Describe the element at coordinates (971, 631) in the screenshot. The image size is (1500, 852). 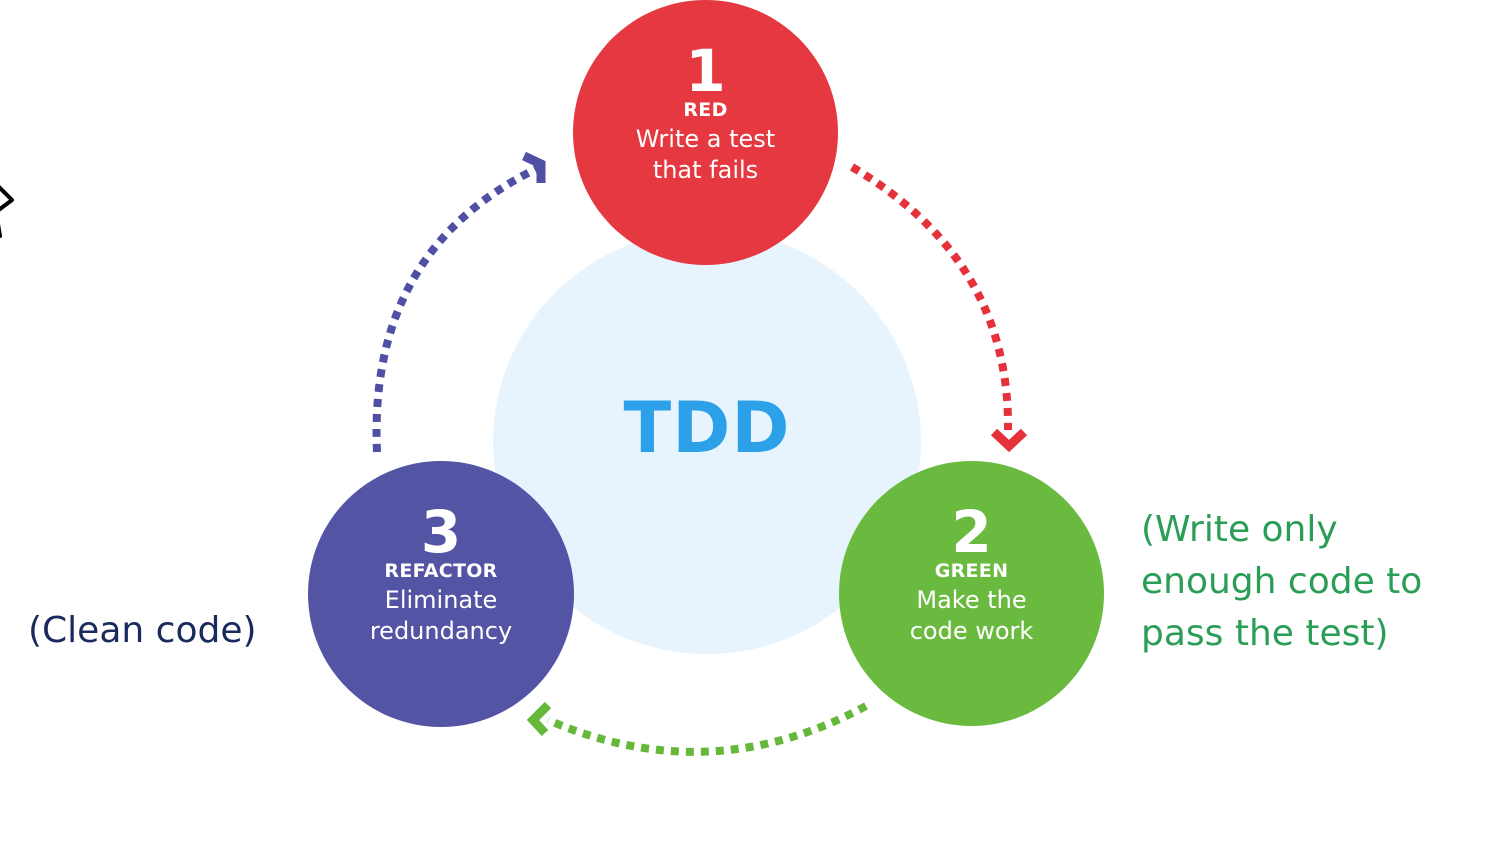
I see `step-description-line: code work` at that location.